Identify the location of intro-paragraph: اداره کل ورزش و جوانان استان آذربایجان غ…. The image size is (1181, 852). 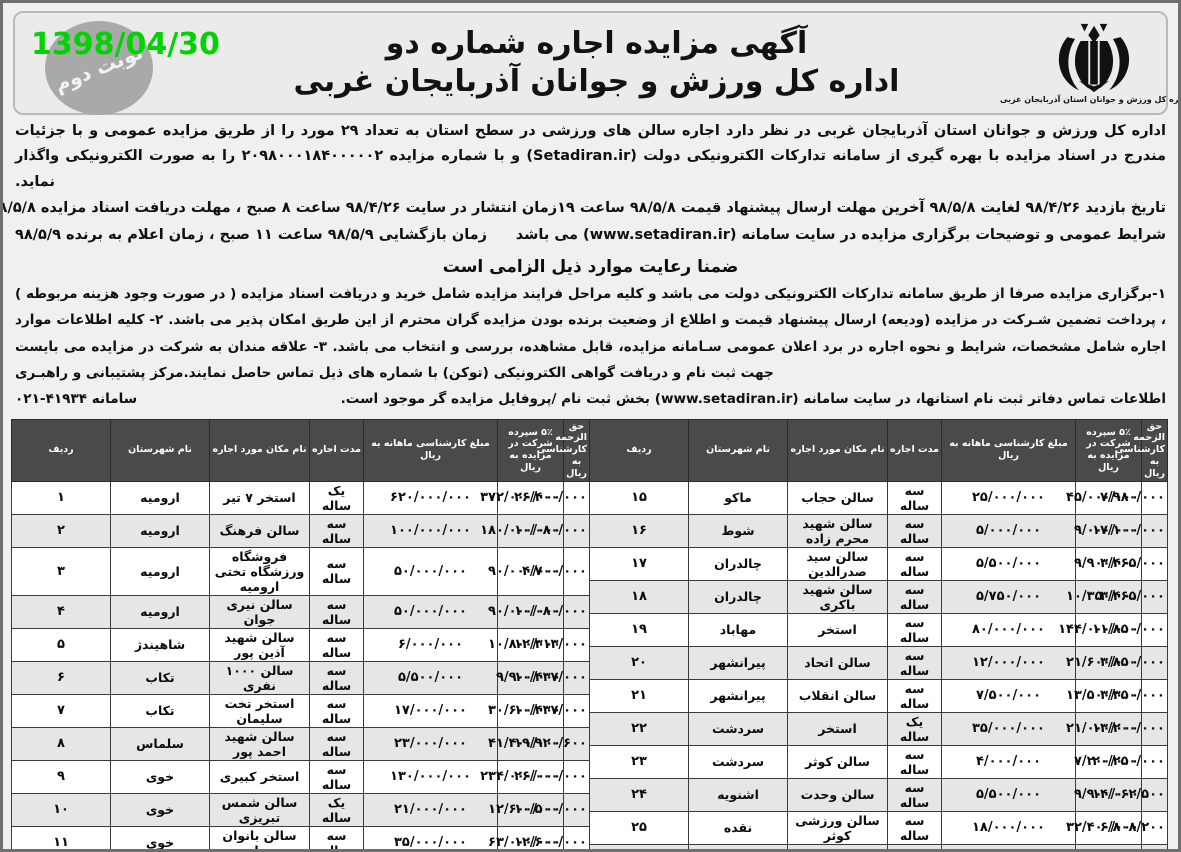
(590, 156).